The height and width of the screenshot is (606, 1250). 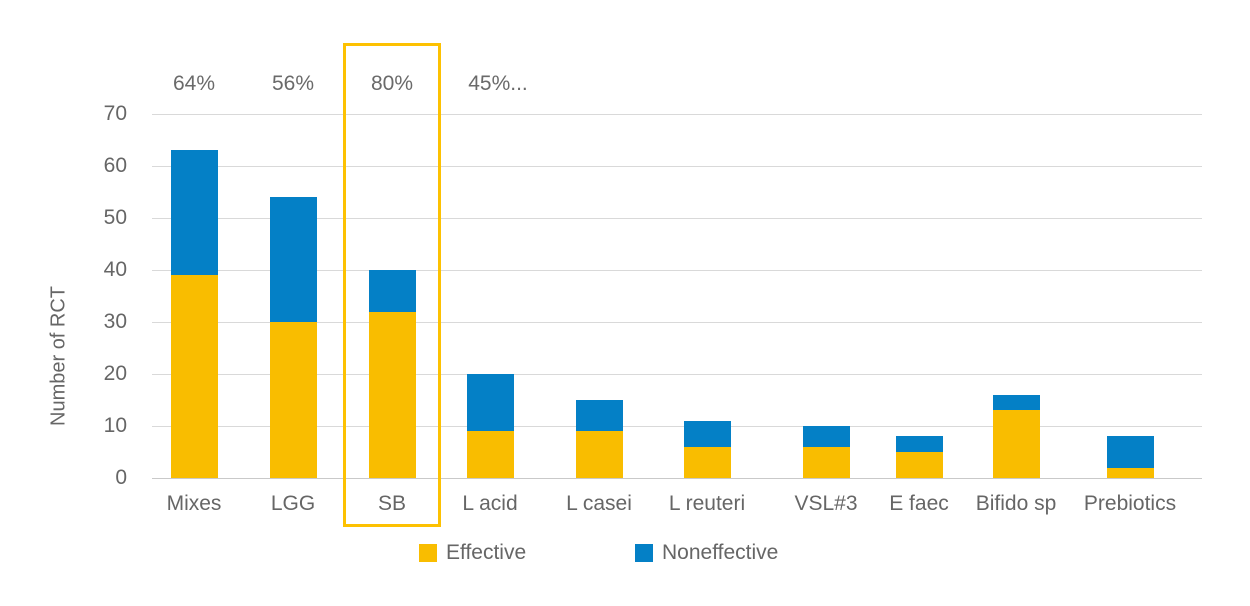 I want to click on y-tick-label-40: 40, so click(x=115, y=269).